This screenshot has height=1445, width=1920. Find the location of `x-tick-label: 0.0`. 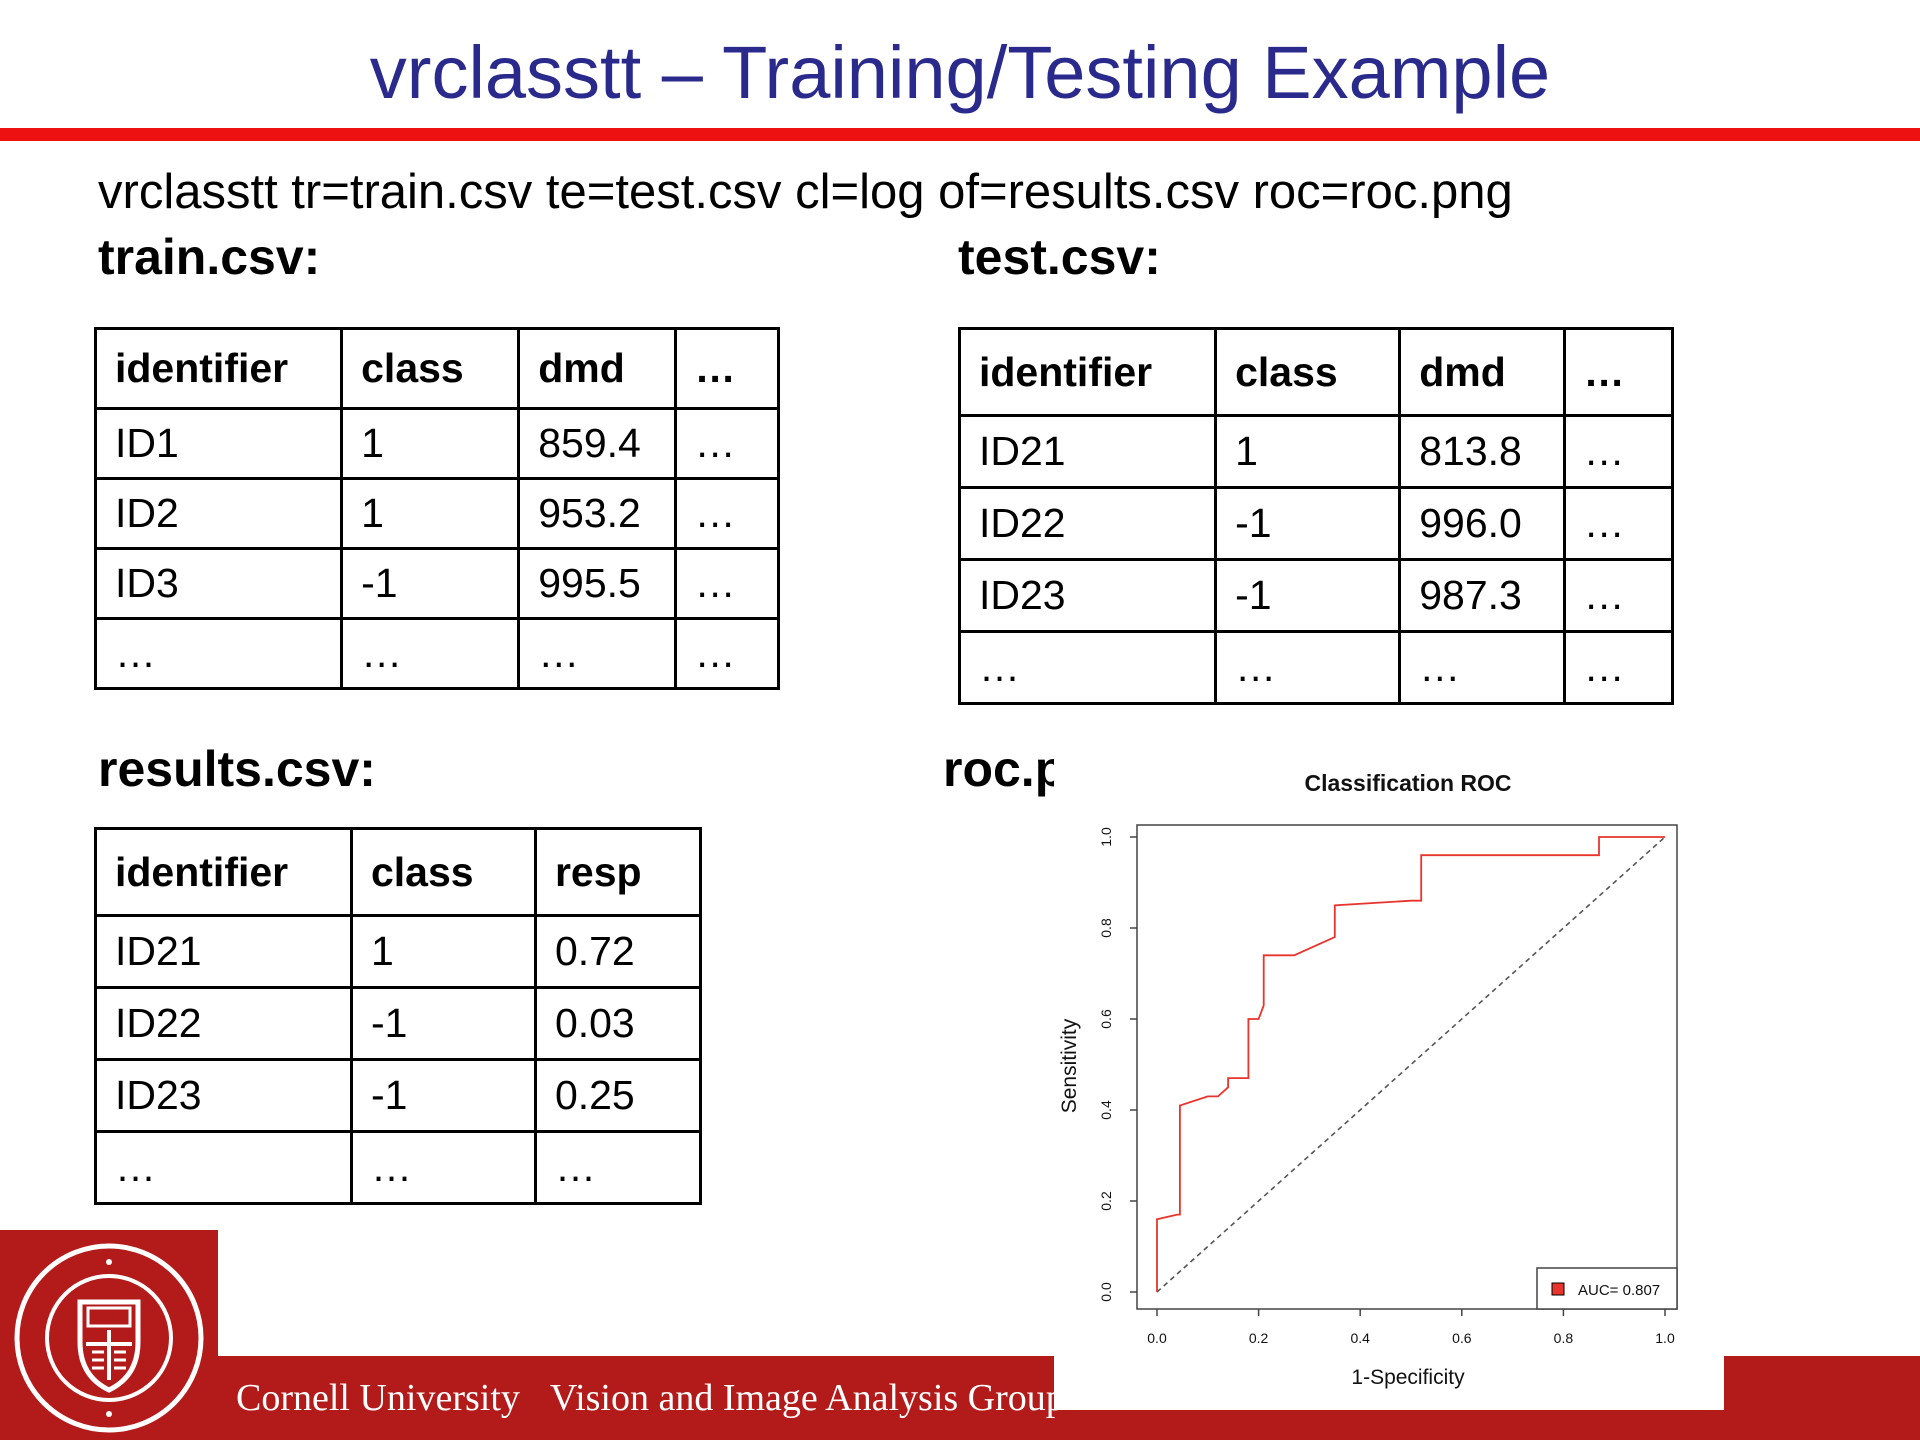

x-tick-label: 0.0 is located at coordinates (1157, 1338).